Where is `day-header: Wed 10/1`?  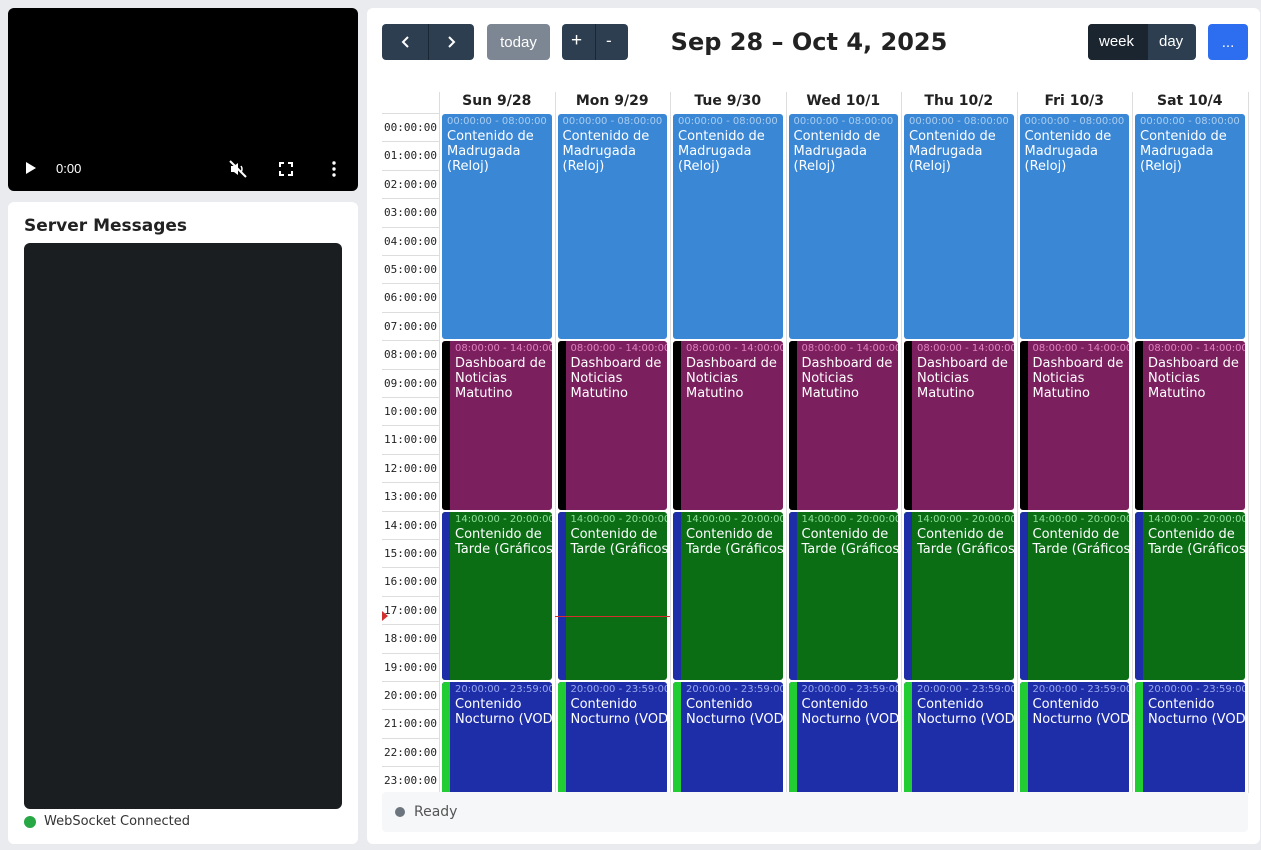
day-header: Wed 10/1 is located at coordinates (843, 101).